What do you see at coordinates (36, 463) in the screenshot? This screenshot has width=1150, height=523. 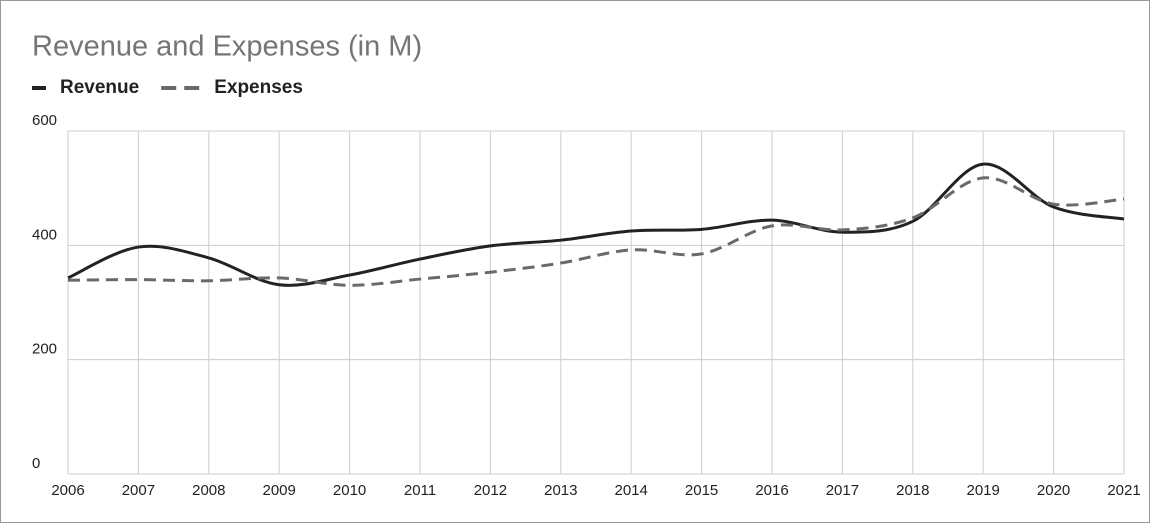 I see `y-tick-label: 0` at bounding box center [36, 463].